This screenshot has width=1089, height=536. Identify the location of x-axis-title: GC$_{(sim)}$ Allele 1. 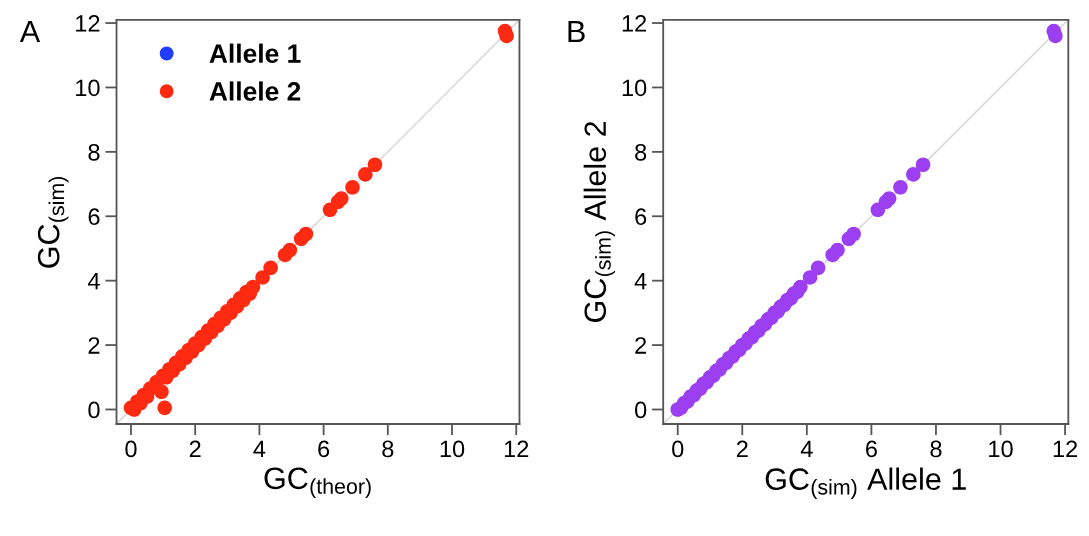
(865, 483).